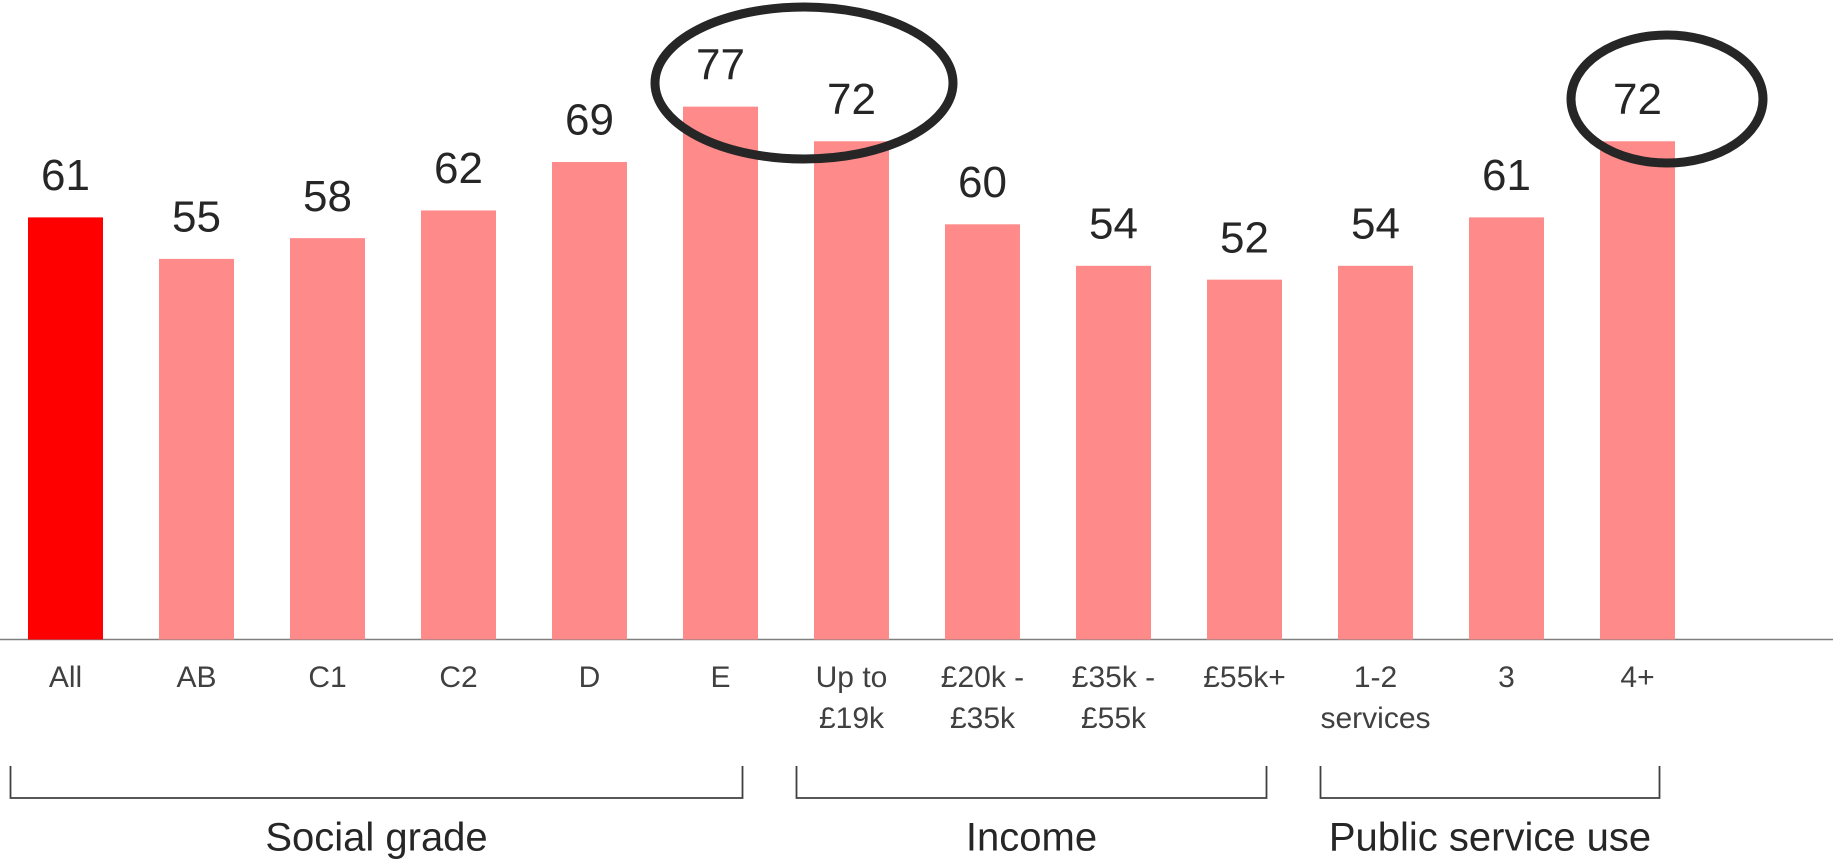  Describe the element at coordinates (1031, 838) in the screenshot. I see `group-label: Income` at that location.